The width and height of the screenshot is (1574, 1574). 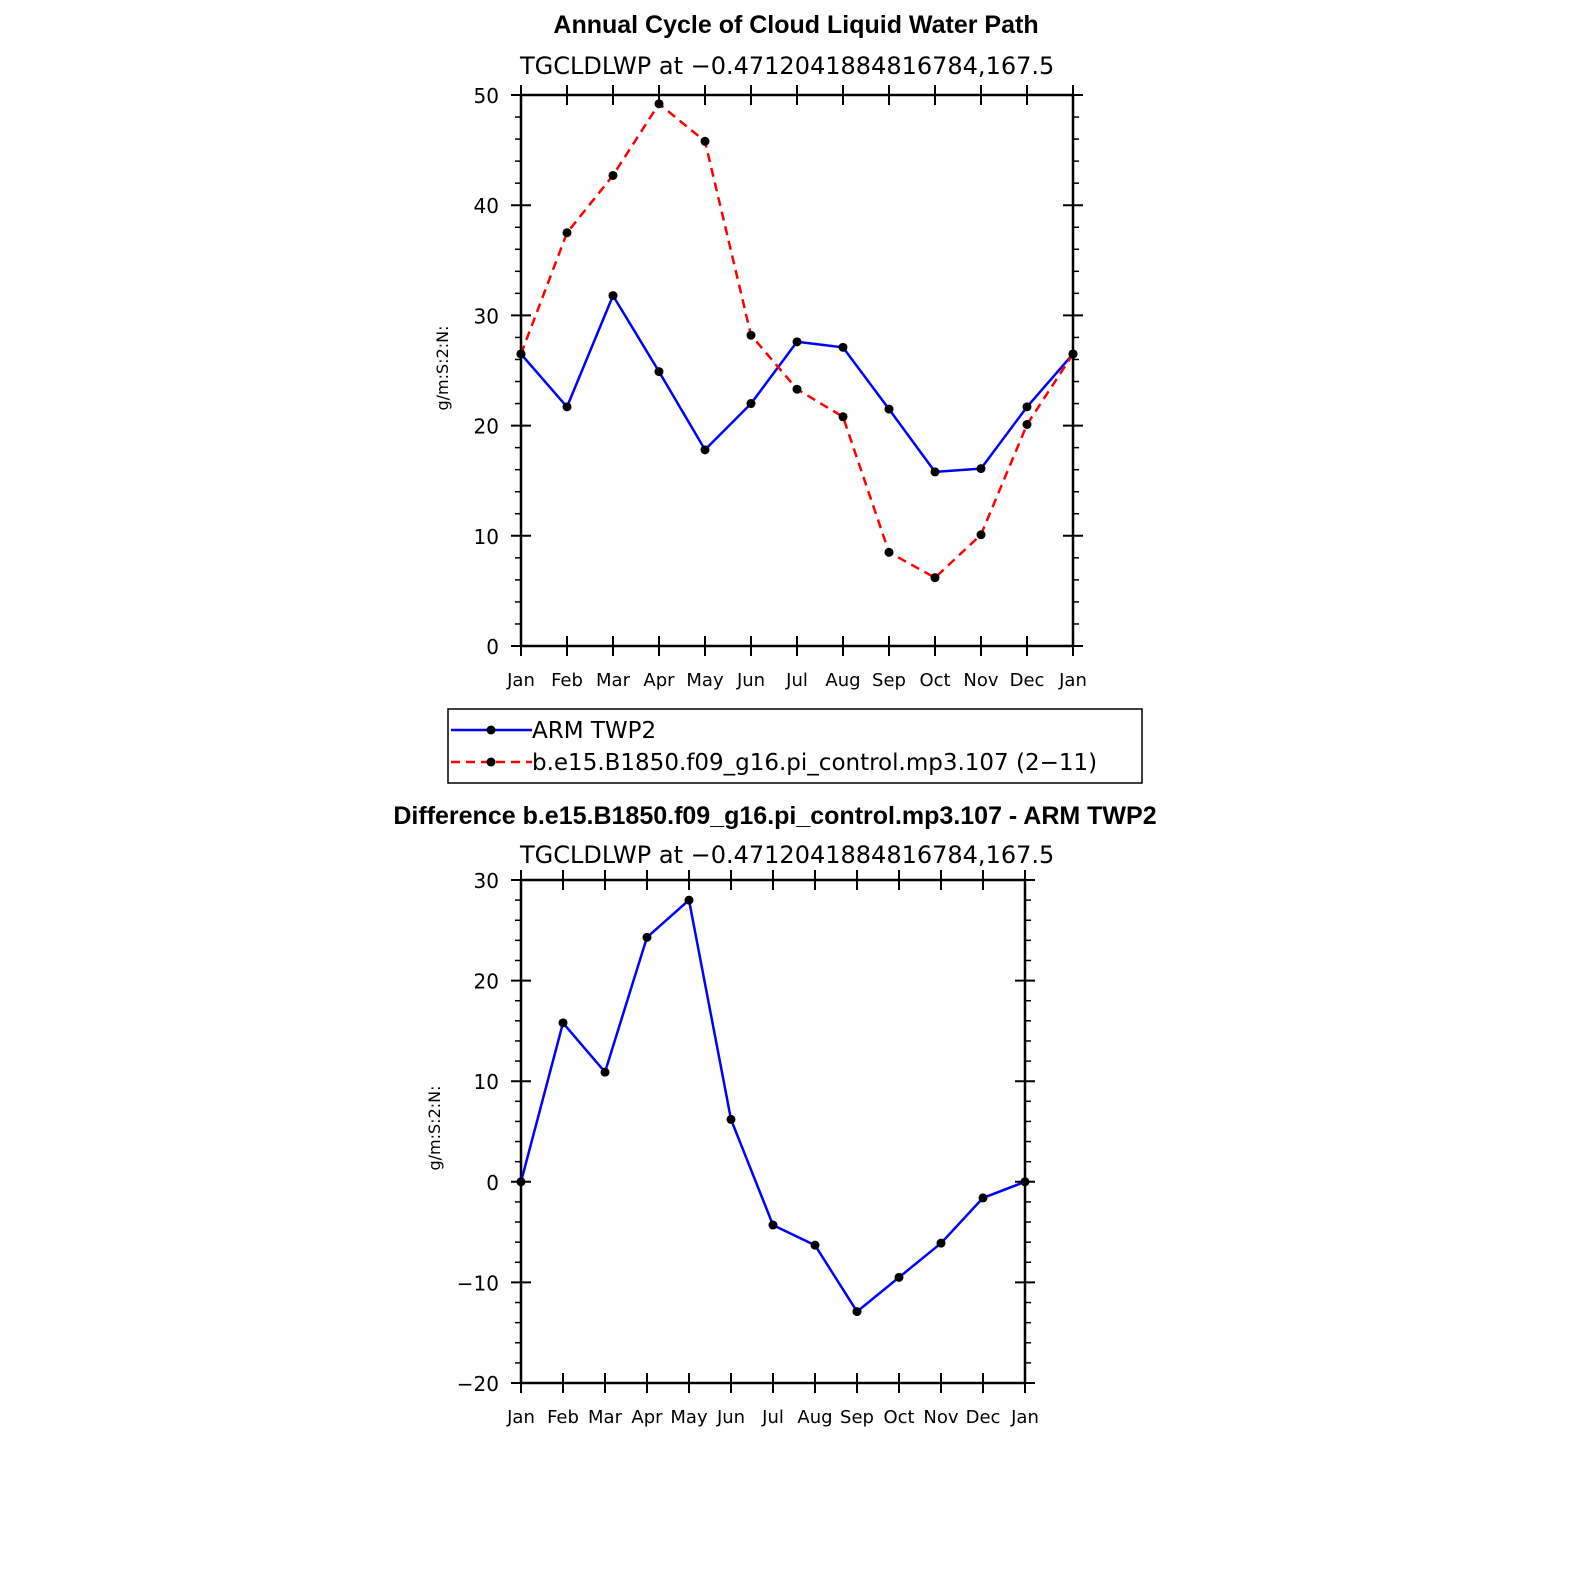 What do you see at coordinates (492, 1183) in the screenshot?
I see `chart2-ytick-label: 0` at bounding box center [492, 1183].